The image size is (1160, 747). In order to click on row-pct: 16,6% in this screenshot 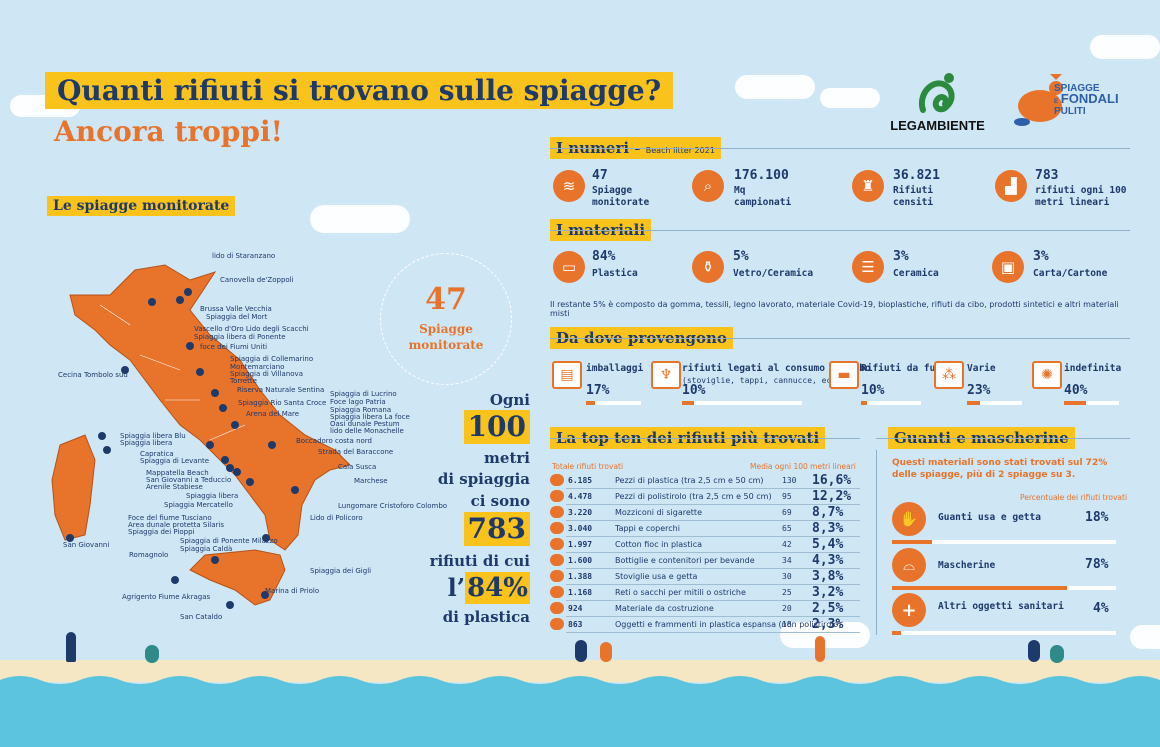, I will do `click(832, 480)`.